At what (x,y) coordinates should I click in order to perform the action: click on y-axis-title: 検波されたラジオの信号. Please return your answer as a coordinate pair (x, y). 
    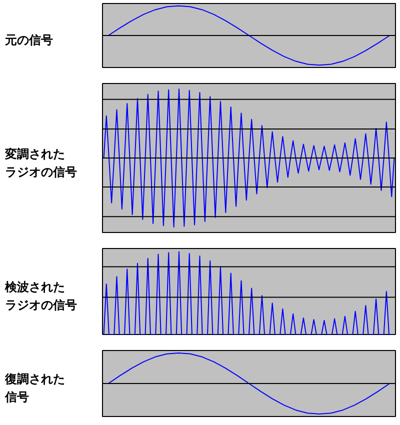
    Looking at the image, I should click on (41, 296).